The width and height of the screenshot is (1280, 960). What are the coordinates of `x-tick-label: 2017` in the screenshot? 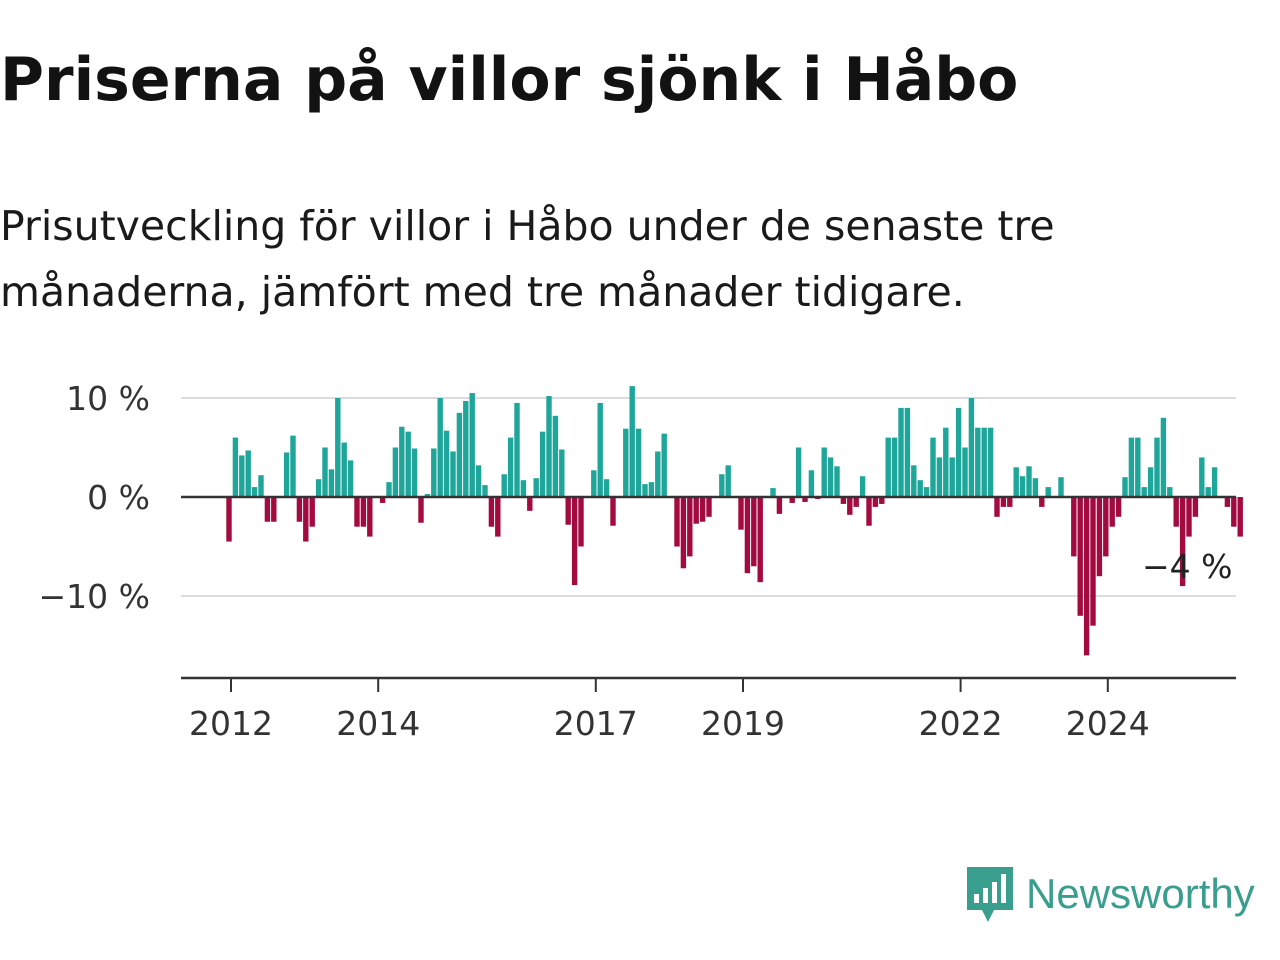 It's located at (596, 723).